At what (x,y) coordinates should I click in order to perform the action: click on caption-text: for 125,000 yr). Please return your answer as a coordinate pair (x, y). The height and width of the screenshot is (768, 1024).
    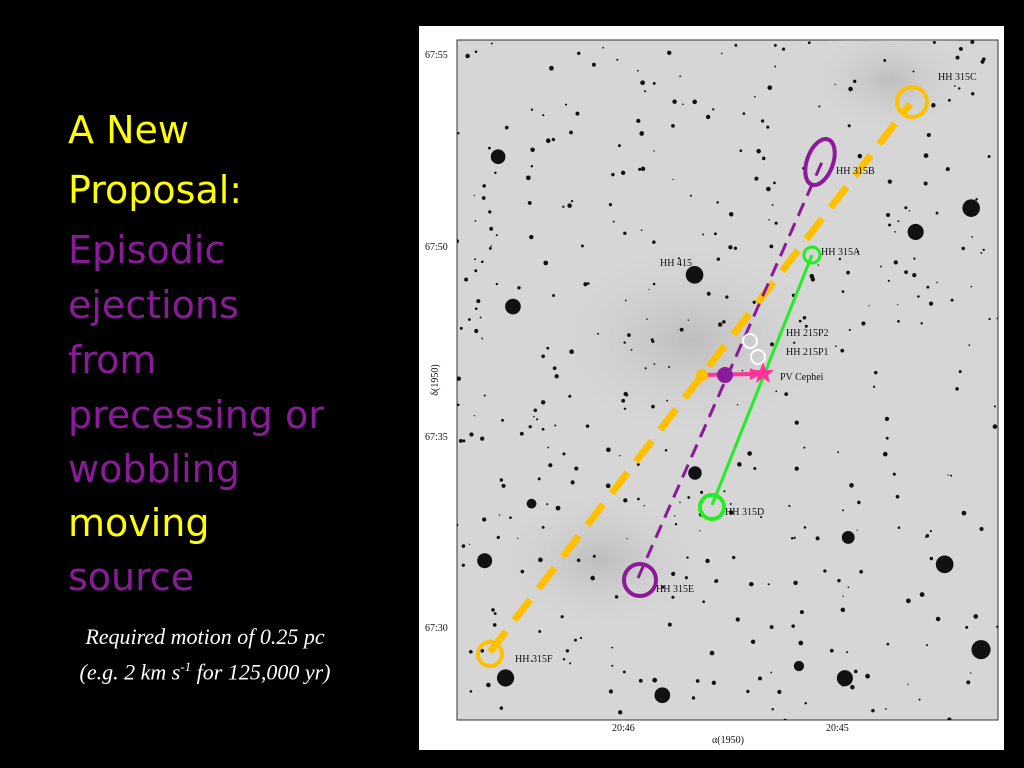
    Looking at the image, I should click on (261, 672).